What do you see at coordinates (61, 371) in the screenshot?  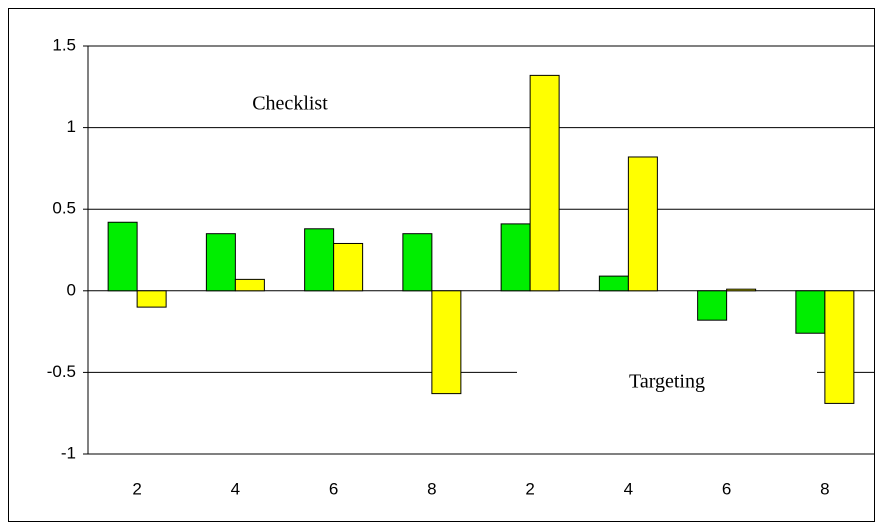 I see `y-tick-label: -0.5` at bounding box center [61, 371].